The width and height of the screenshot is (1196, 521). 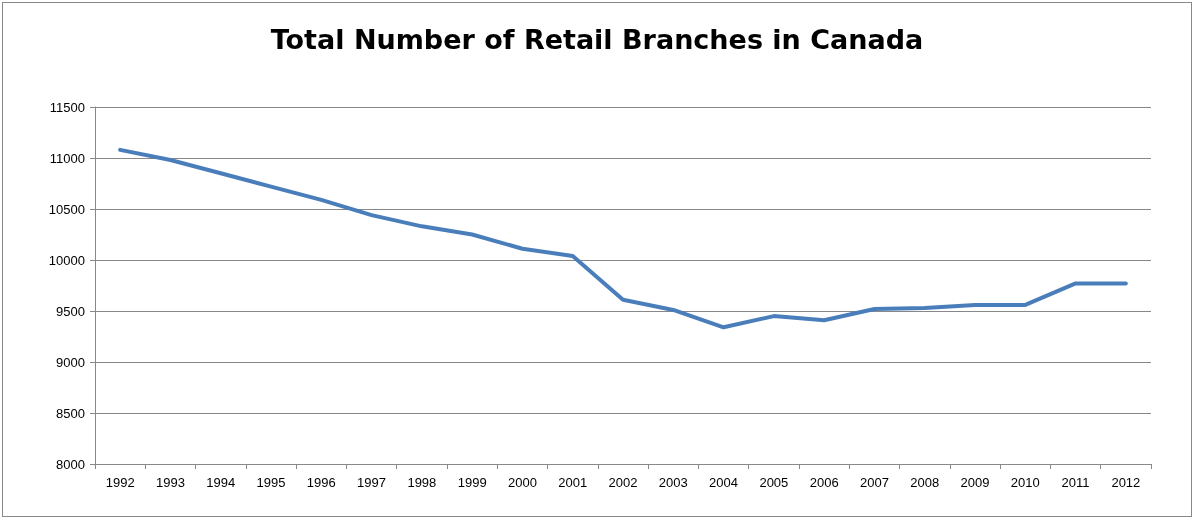 What do you see at coordinates (67, 107) in the screenshot?
I see `y-tick-label: 11500` at bounding box center [67, 107].